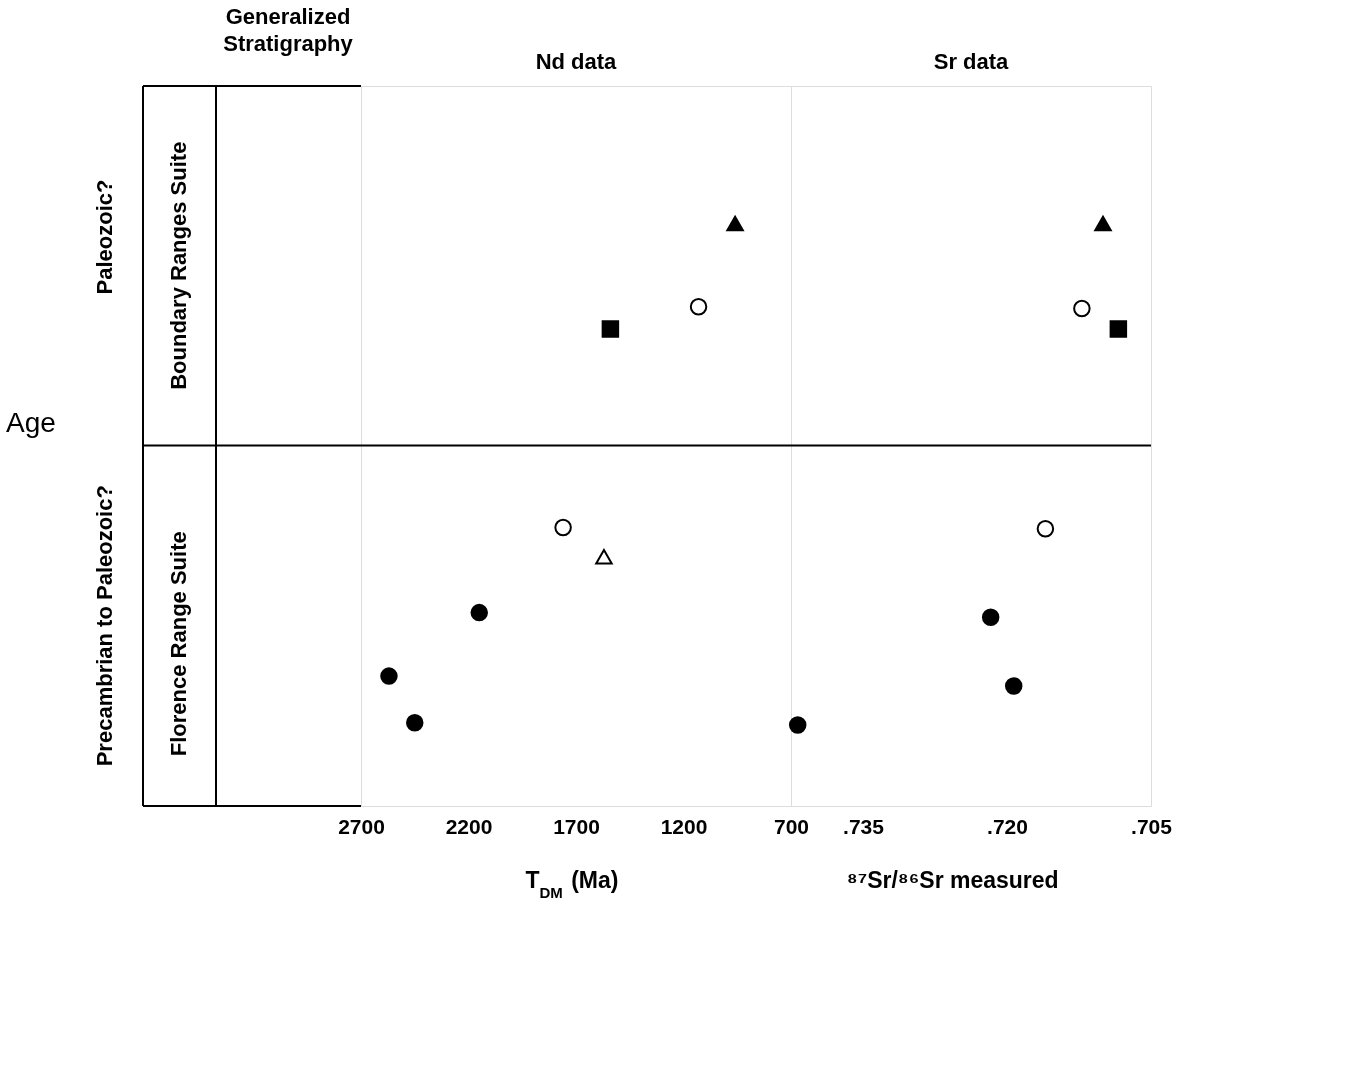 This screenshot has height=1079, width=1370. Describe the element at coordinates (104, 626) in the screenshot. I see `text: Precambrian to Paleozoic?` at that location.